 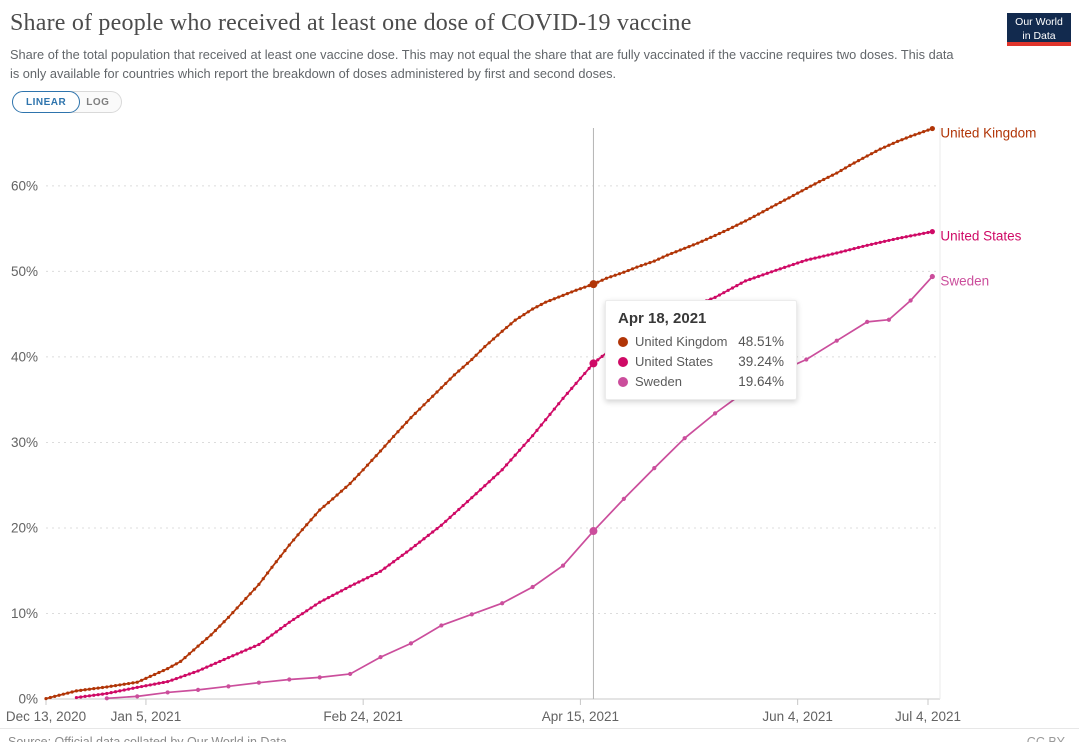 What do you see at coordinates (1045, 738) in the screenshot?
I see `license-link: CC BY` at bounding box center [1045, 738].